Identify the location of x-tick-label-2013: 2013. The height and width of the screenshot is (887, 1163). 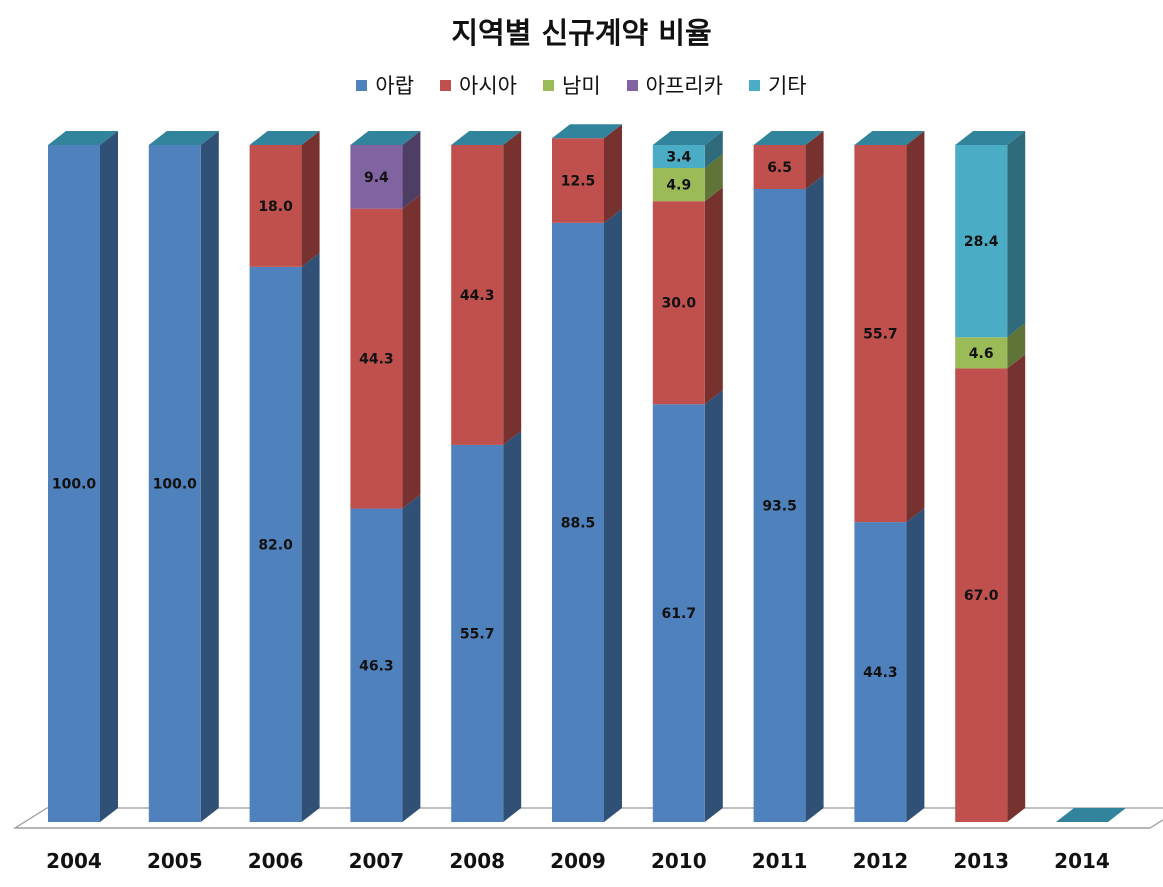
(981, 861).